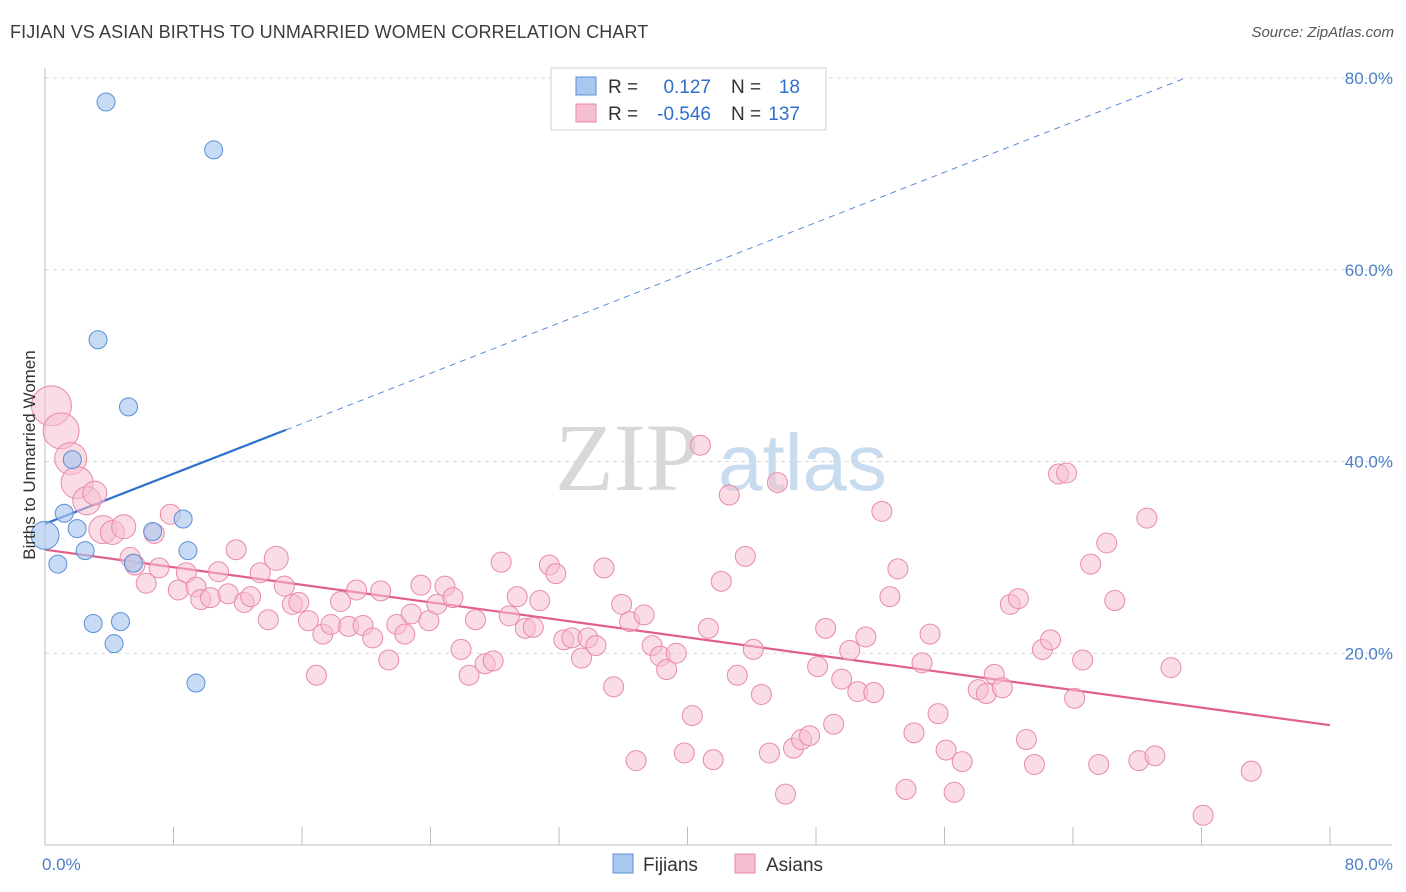 This screenshot has width=1406, height=892. I want to click on fijian-points-layer, so click(127, 392).